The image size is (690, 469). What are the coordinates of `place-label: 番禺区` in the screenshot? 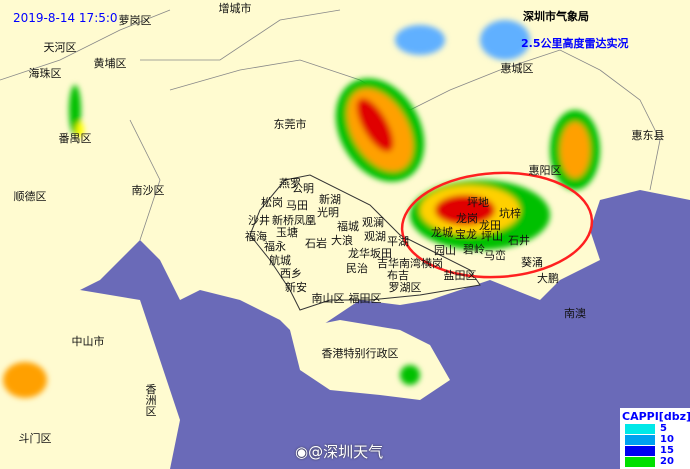 It's located at (75, 138).